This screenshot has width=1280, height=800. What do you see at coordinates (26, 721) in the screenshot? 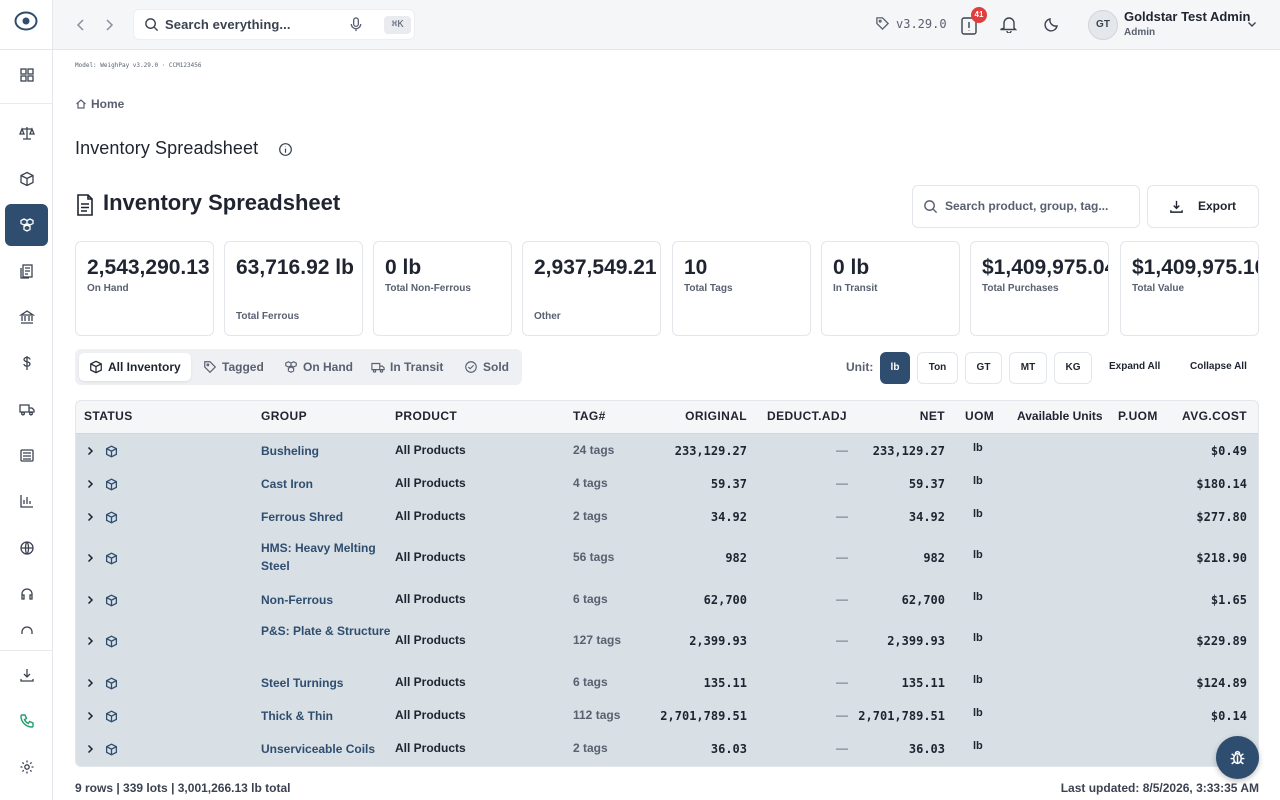
I see `sidebar-phone-icon` at bounding box center [26, 721].